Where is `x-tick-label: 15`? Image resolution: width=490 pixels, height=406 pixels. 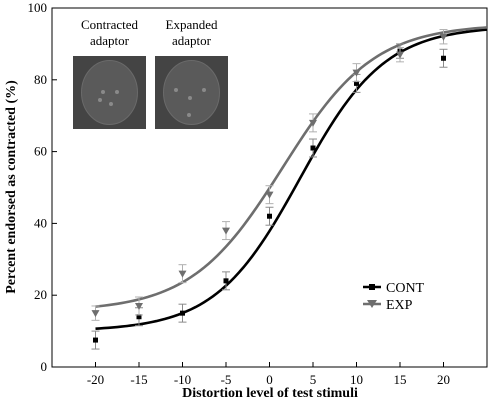
x-tick-label: 15 is located at coordinates (400, 379).